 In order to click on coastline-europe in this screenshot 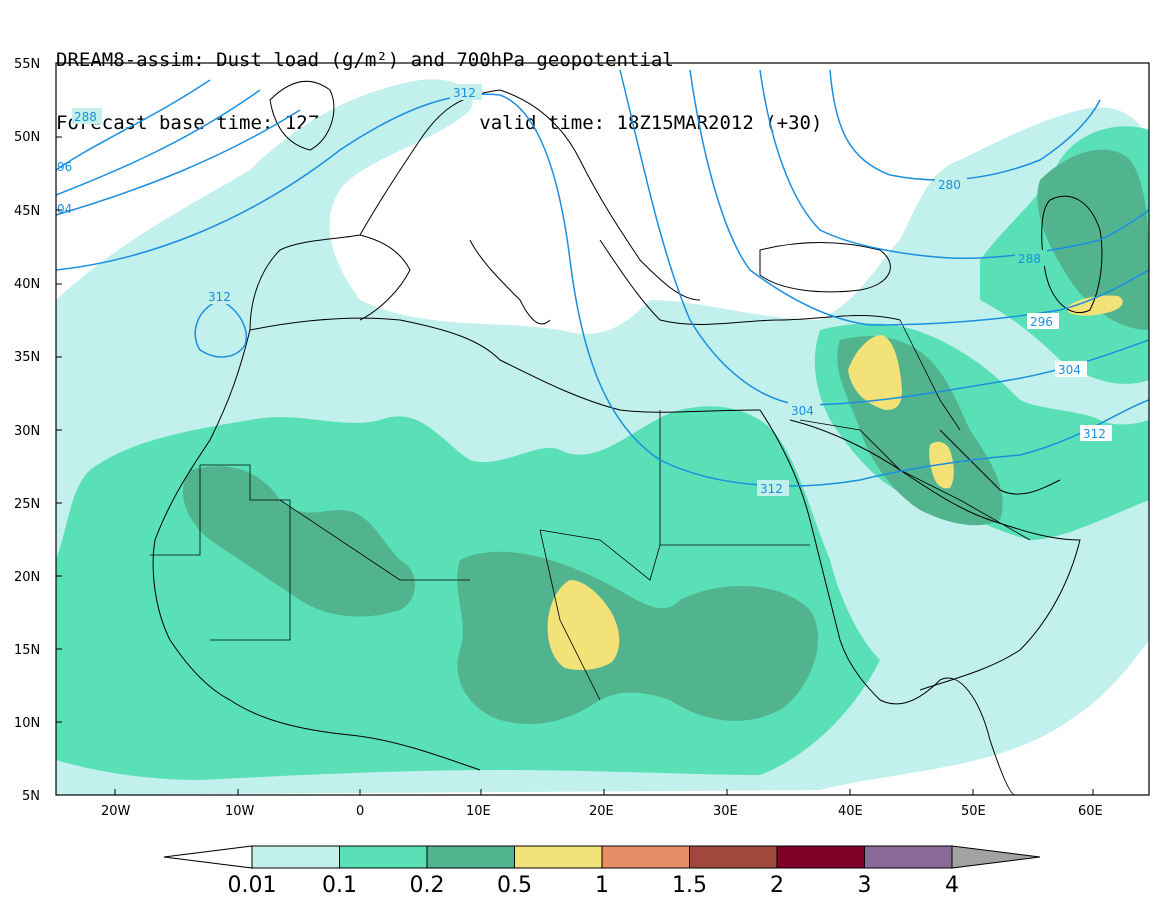, I will do `click(530, 195)`.